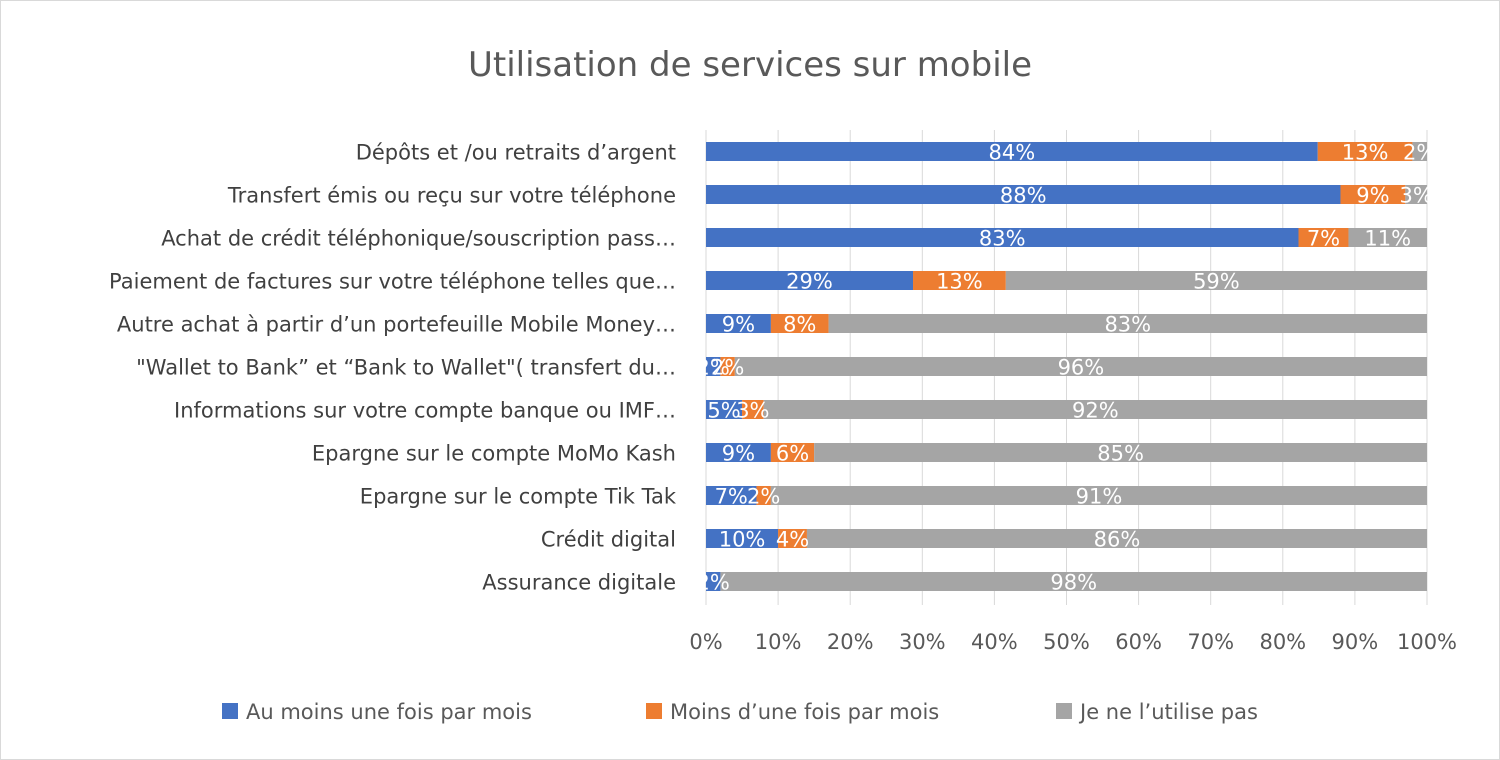 The height and width of the screenshot is (760, 1500). What do you see at coordinates (1066, 642) in the screenshot?
I see `x-tick-label: 50%` at bounding box center [1066, 642].